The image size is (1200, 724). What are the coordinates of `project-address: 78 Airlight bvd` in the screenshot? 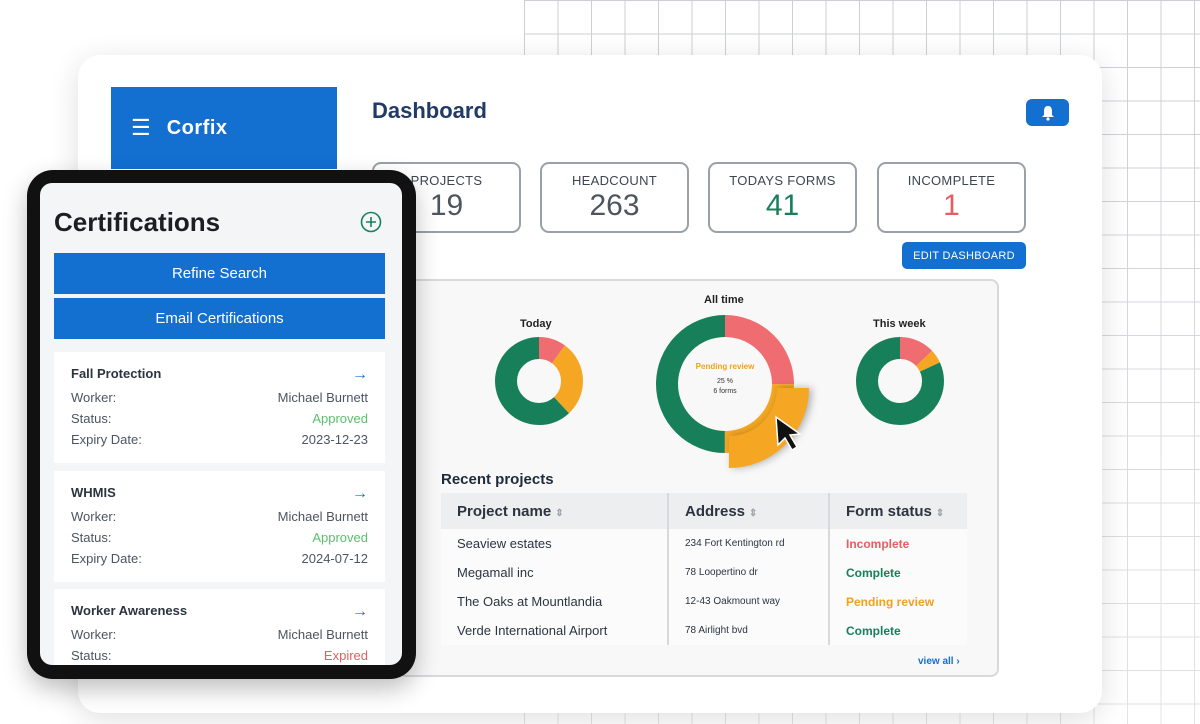 It's located at (749, 630).